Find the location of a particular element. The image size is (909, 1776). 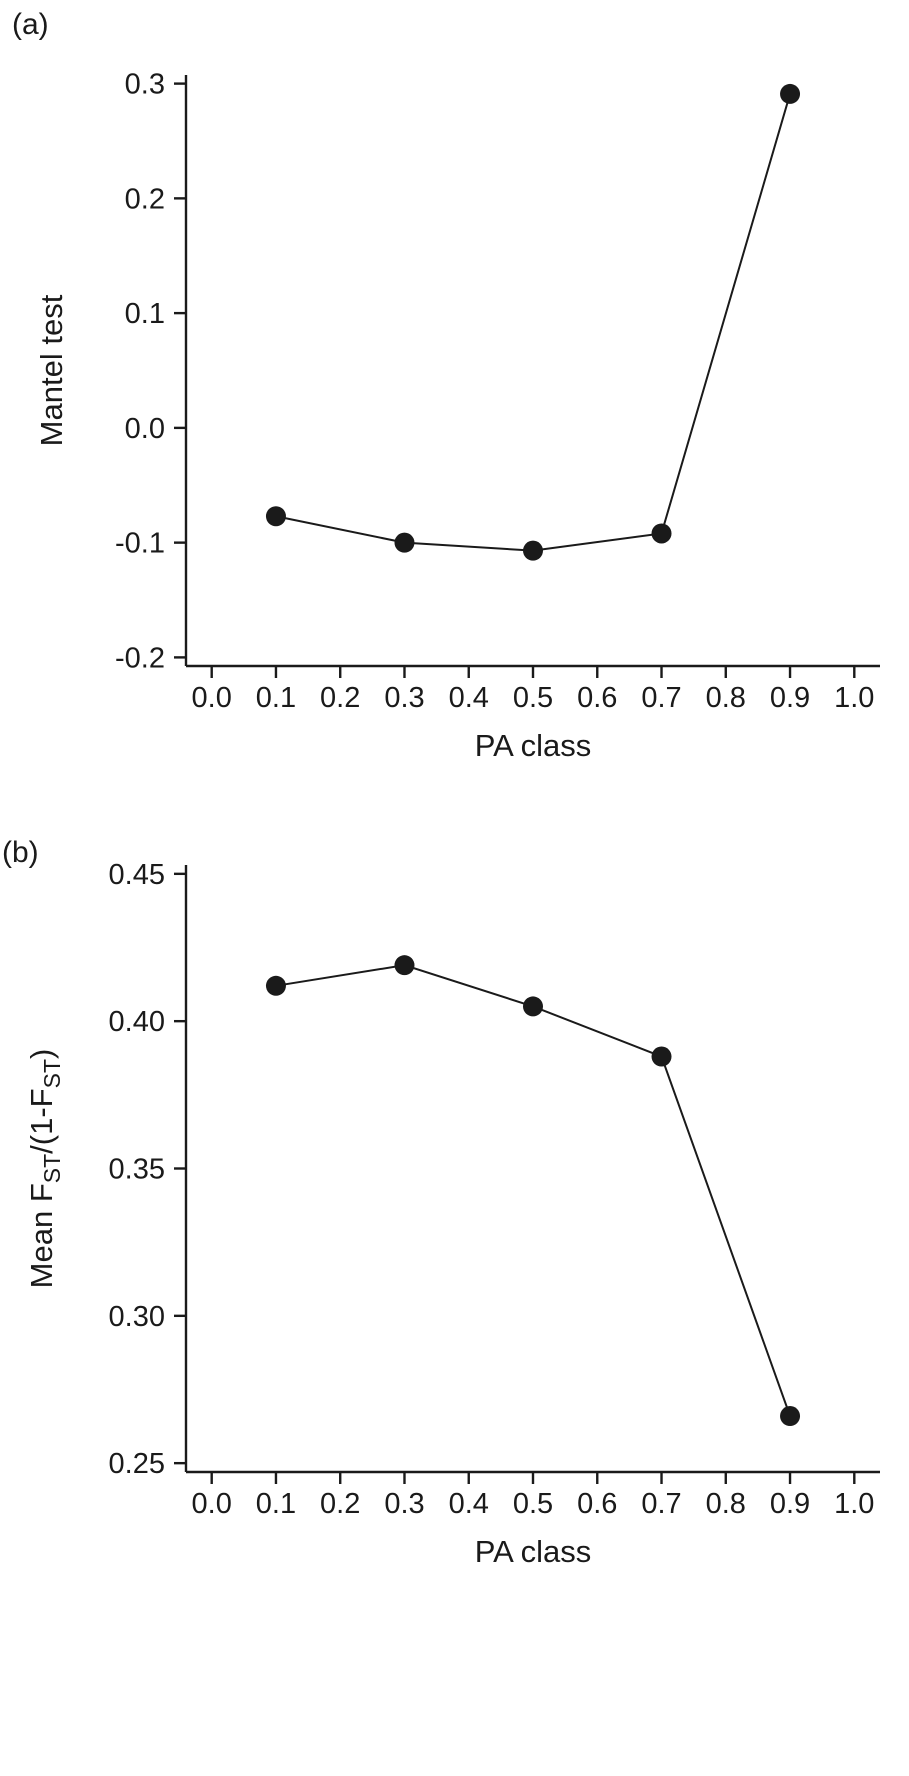

y-tick-label: 0.40 is located at coordinates (137, 1022).